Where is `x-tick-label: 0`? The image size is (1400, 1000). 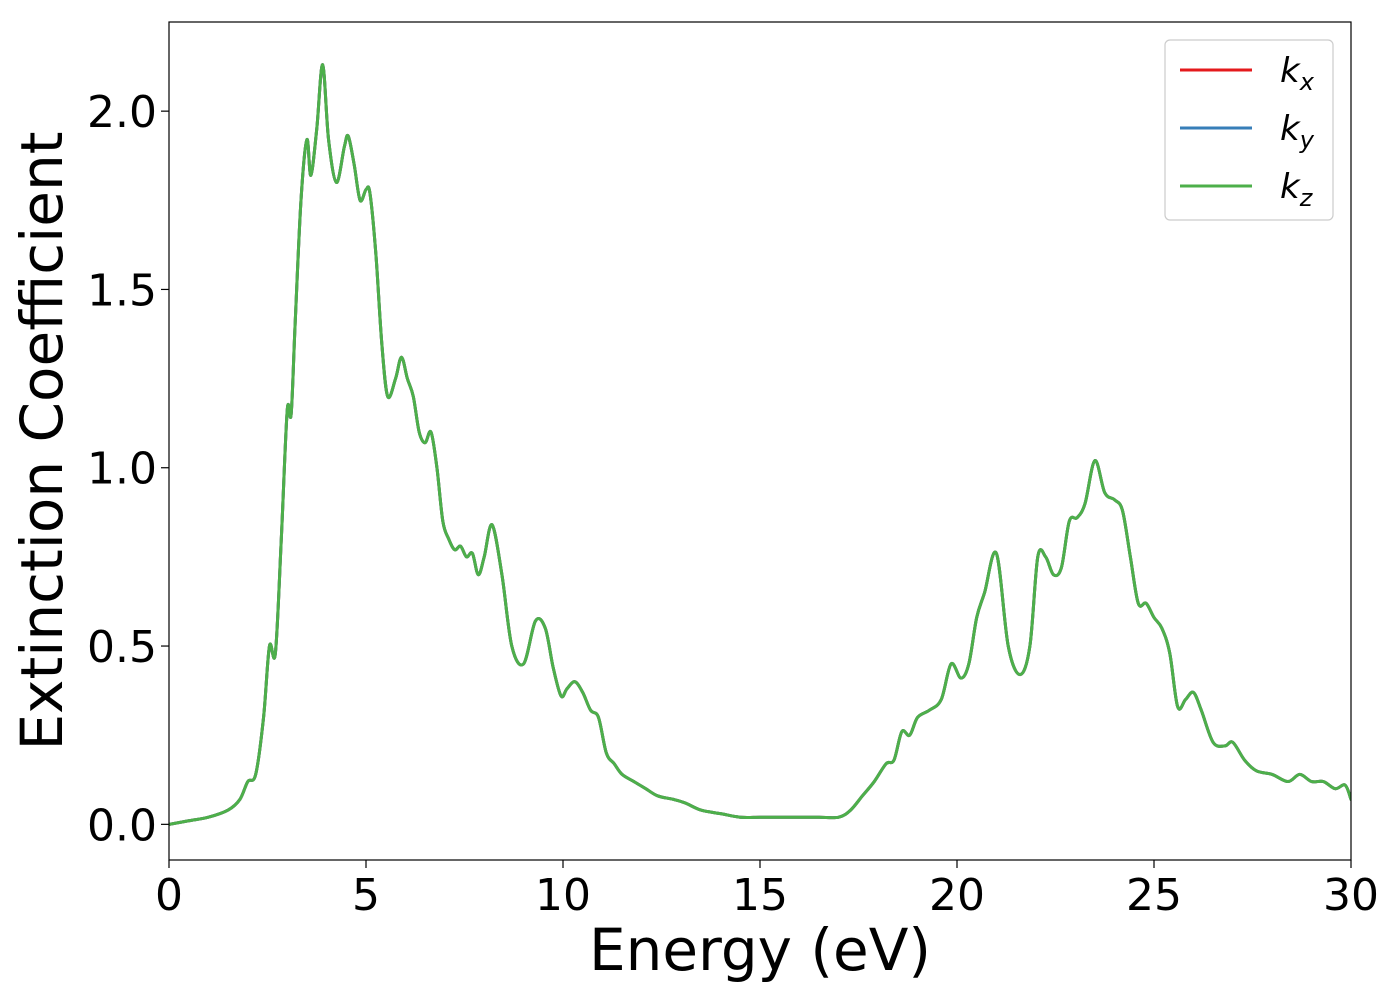
x-tick-label: 0 is located at coordinates (169, 895).